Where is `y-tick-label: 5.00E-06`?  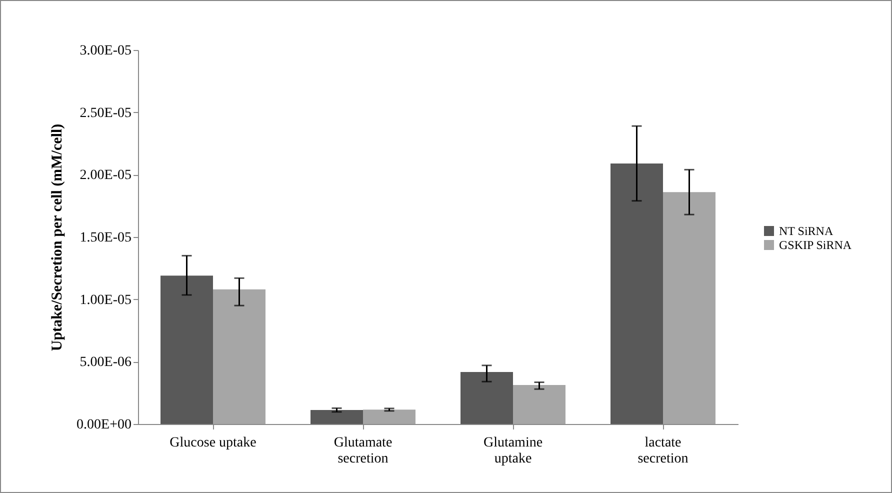
y-tick-label: 5.00E-06 is located at coordinates (106, 362).